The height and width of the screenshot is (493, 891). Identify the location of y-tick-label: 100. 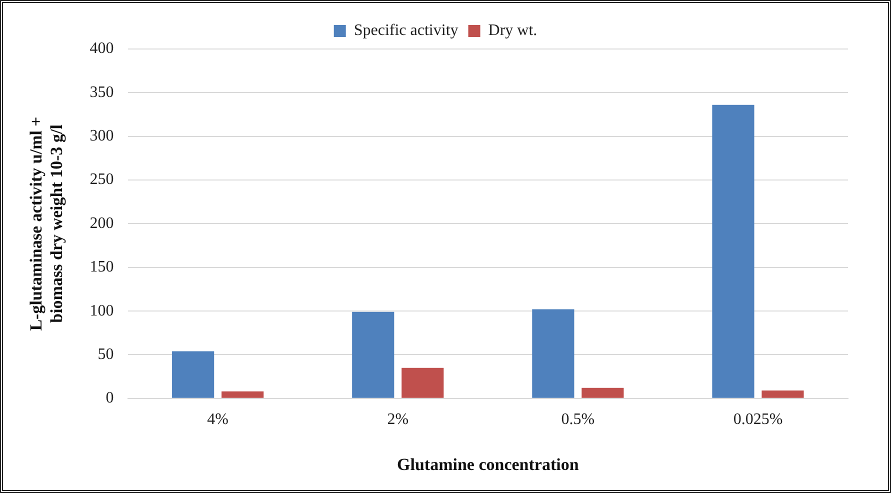
(102, 311).